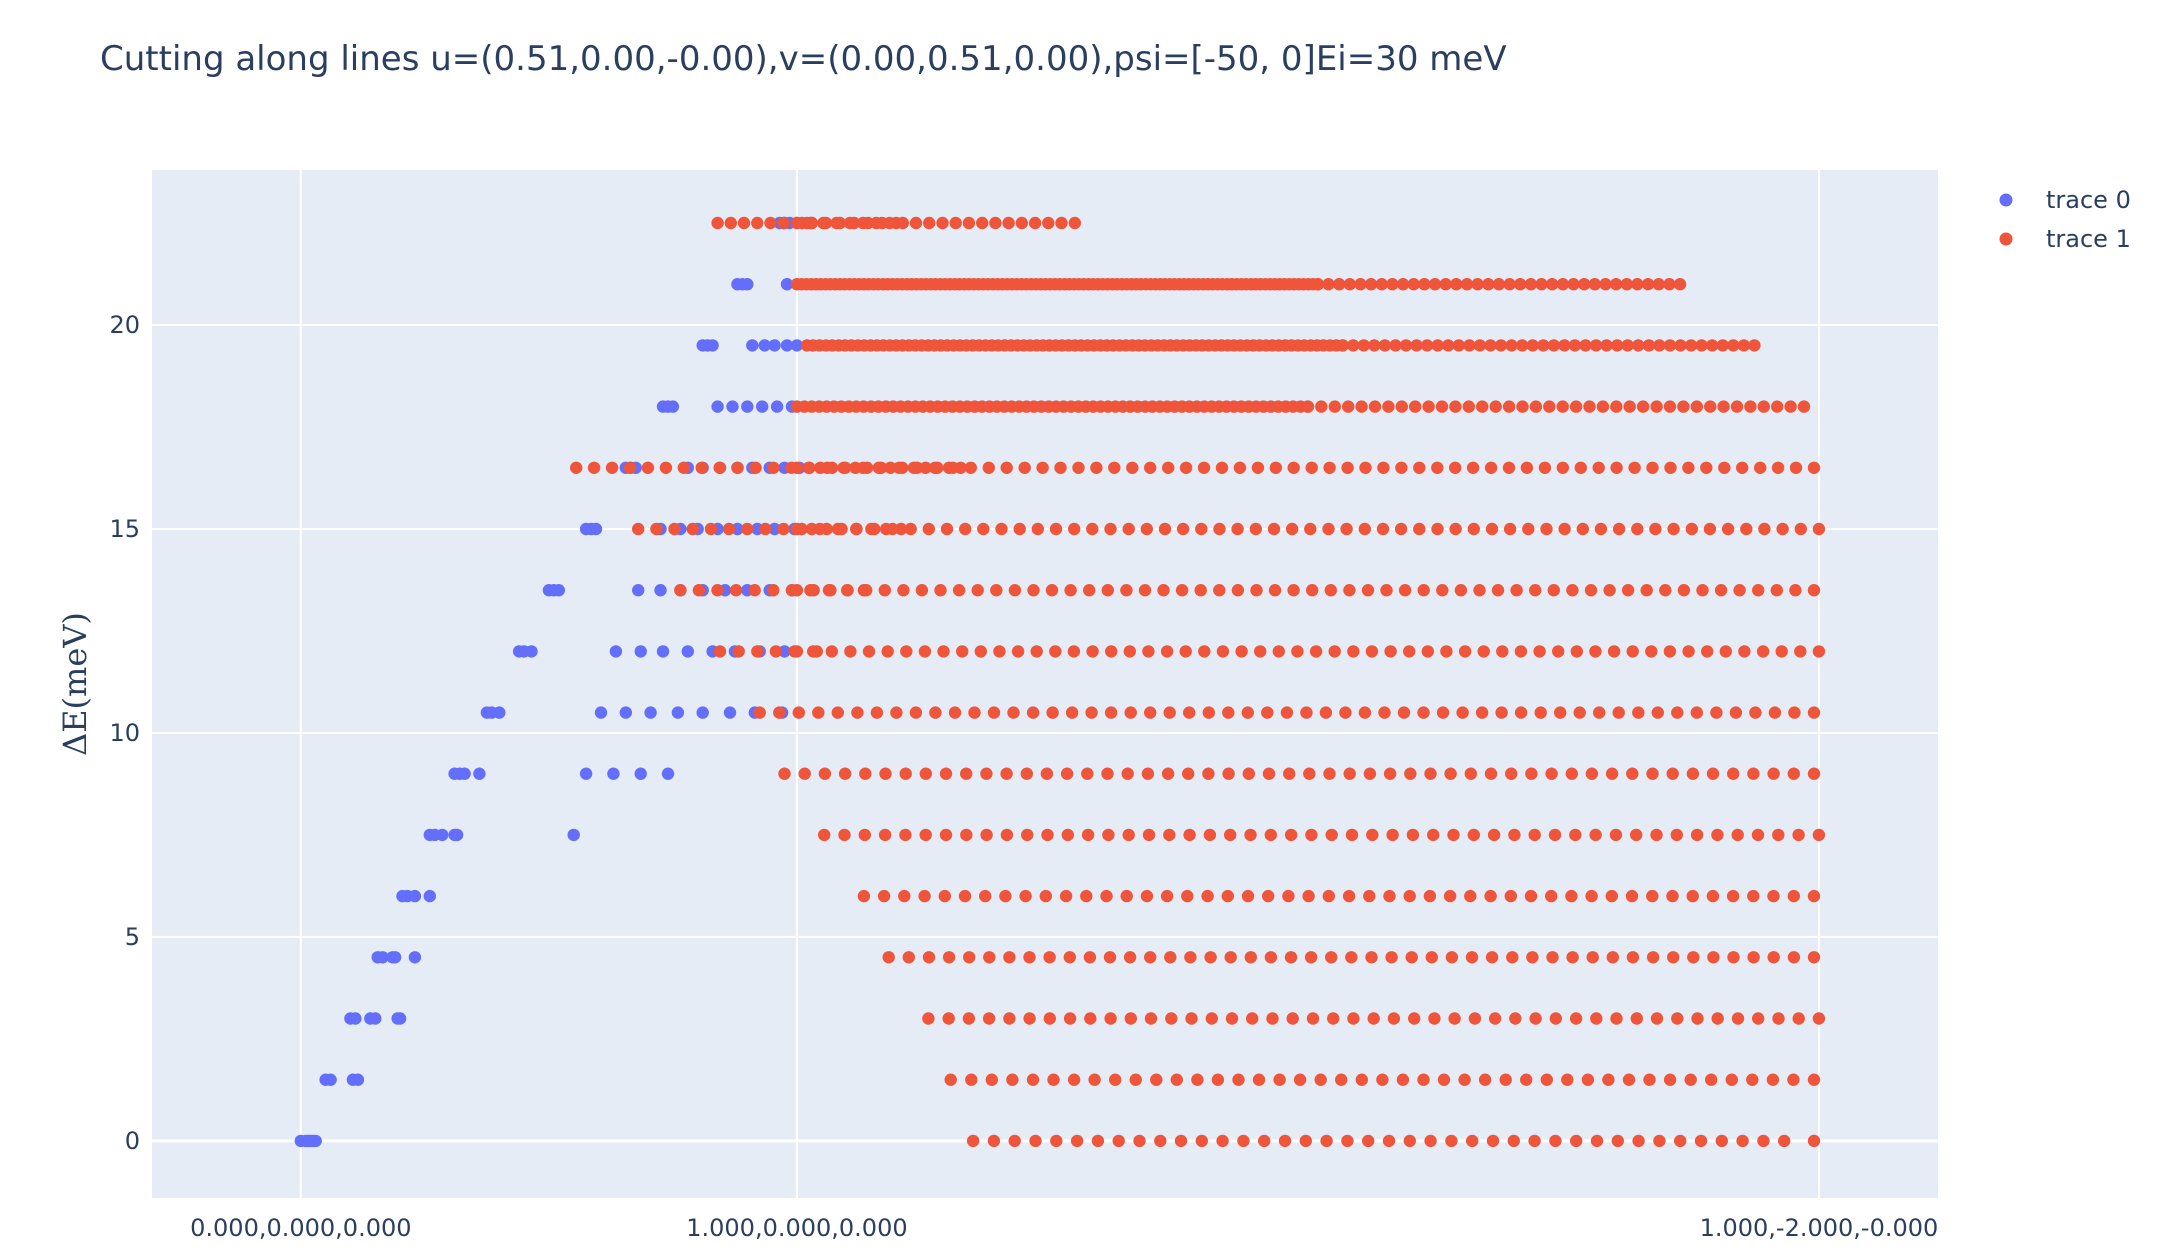 This screenshot has height=1258, width=2164. Describe the element at coordinates (124, 733) in the screenshot. I see `y-axis-ticks: 0 5 10 15 20` at that location.